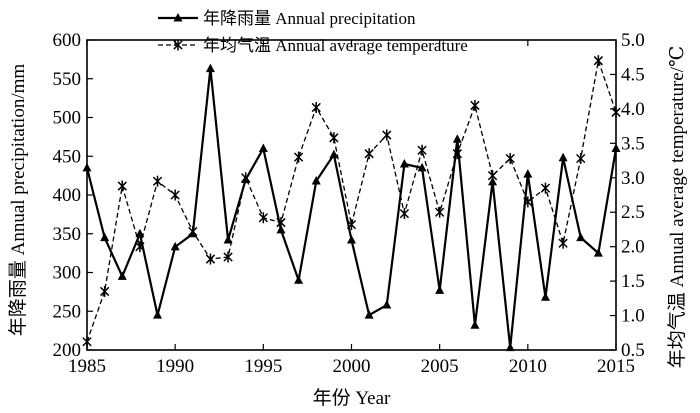 The width and height of the screenshot is (700, 413). What do you see at coordinates (633, 316) in the screenshot?
I see `y-right-tick-label: 1.0` at bounding box center [633, 316].